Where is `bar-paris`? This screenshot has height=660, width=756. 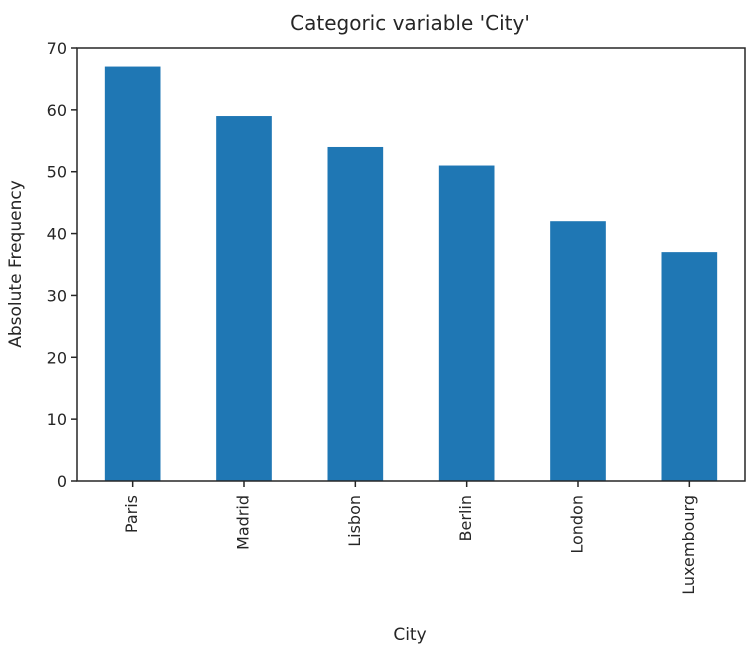
bar-paris is located at coordinates (132, 274).